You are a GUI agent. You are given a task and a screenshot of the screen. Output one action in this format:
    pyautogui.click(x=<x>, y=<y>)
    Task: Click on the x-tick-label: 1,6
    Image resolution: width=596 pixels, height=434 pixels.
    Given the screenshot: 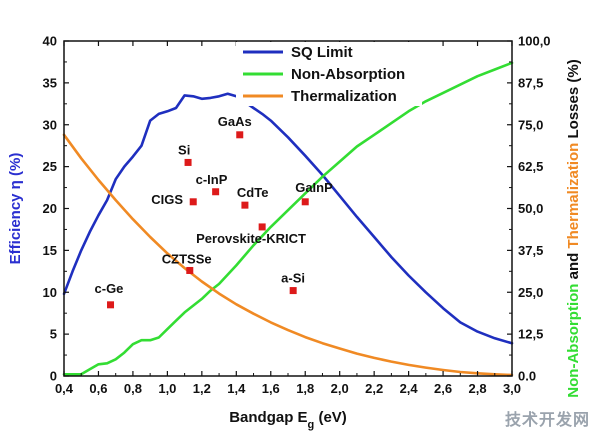 What is the action you would take?
    pyautogui.click(x=271, y=388)
    